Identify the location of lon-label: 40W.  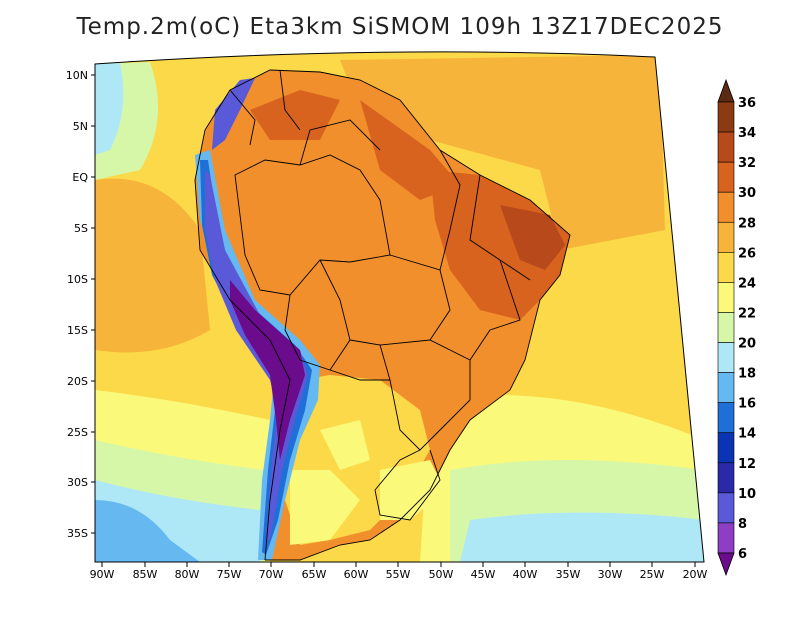
(525, 574).